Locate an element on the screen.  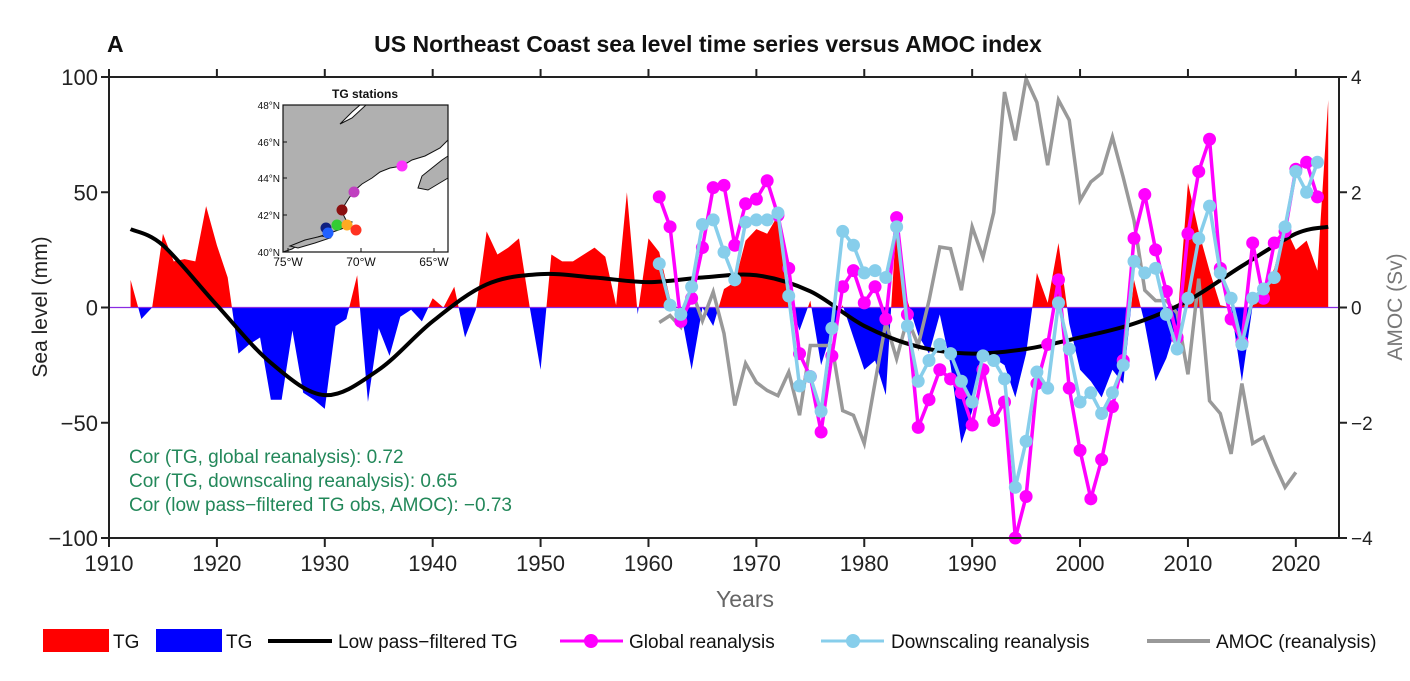
x-tick-label: 2000 is located at coordinates (1080, 563).